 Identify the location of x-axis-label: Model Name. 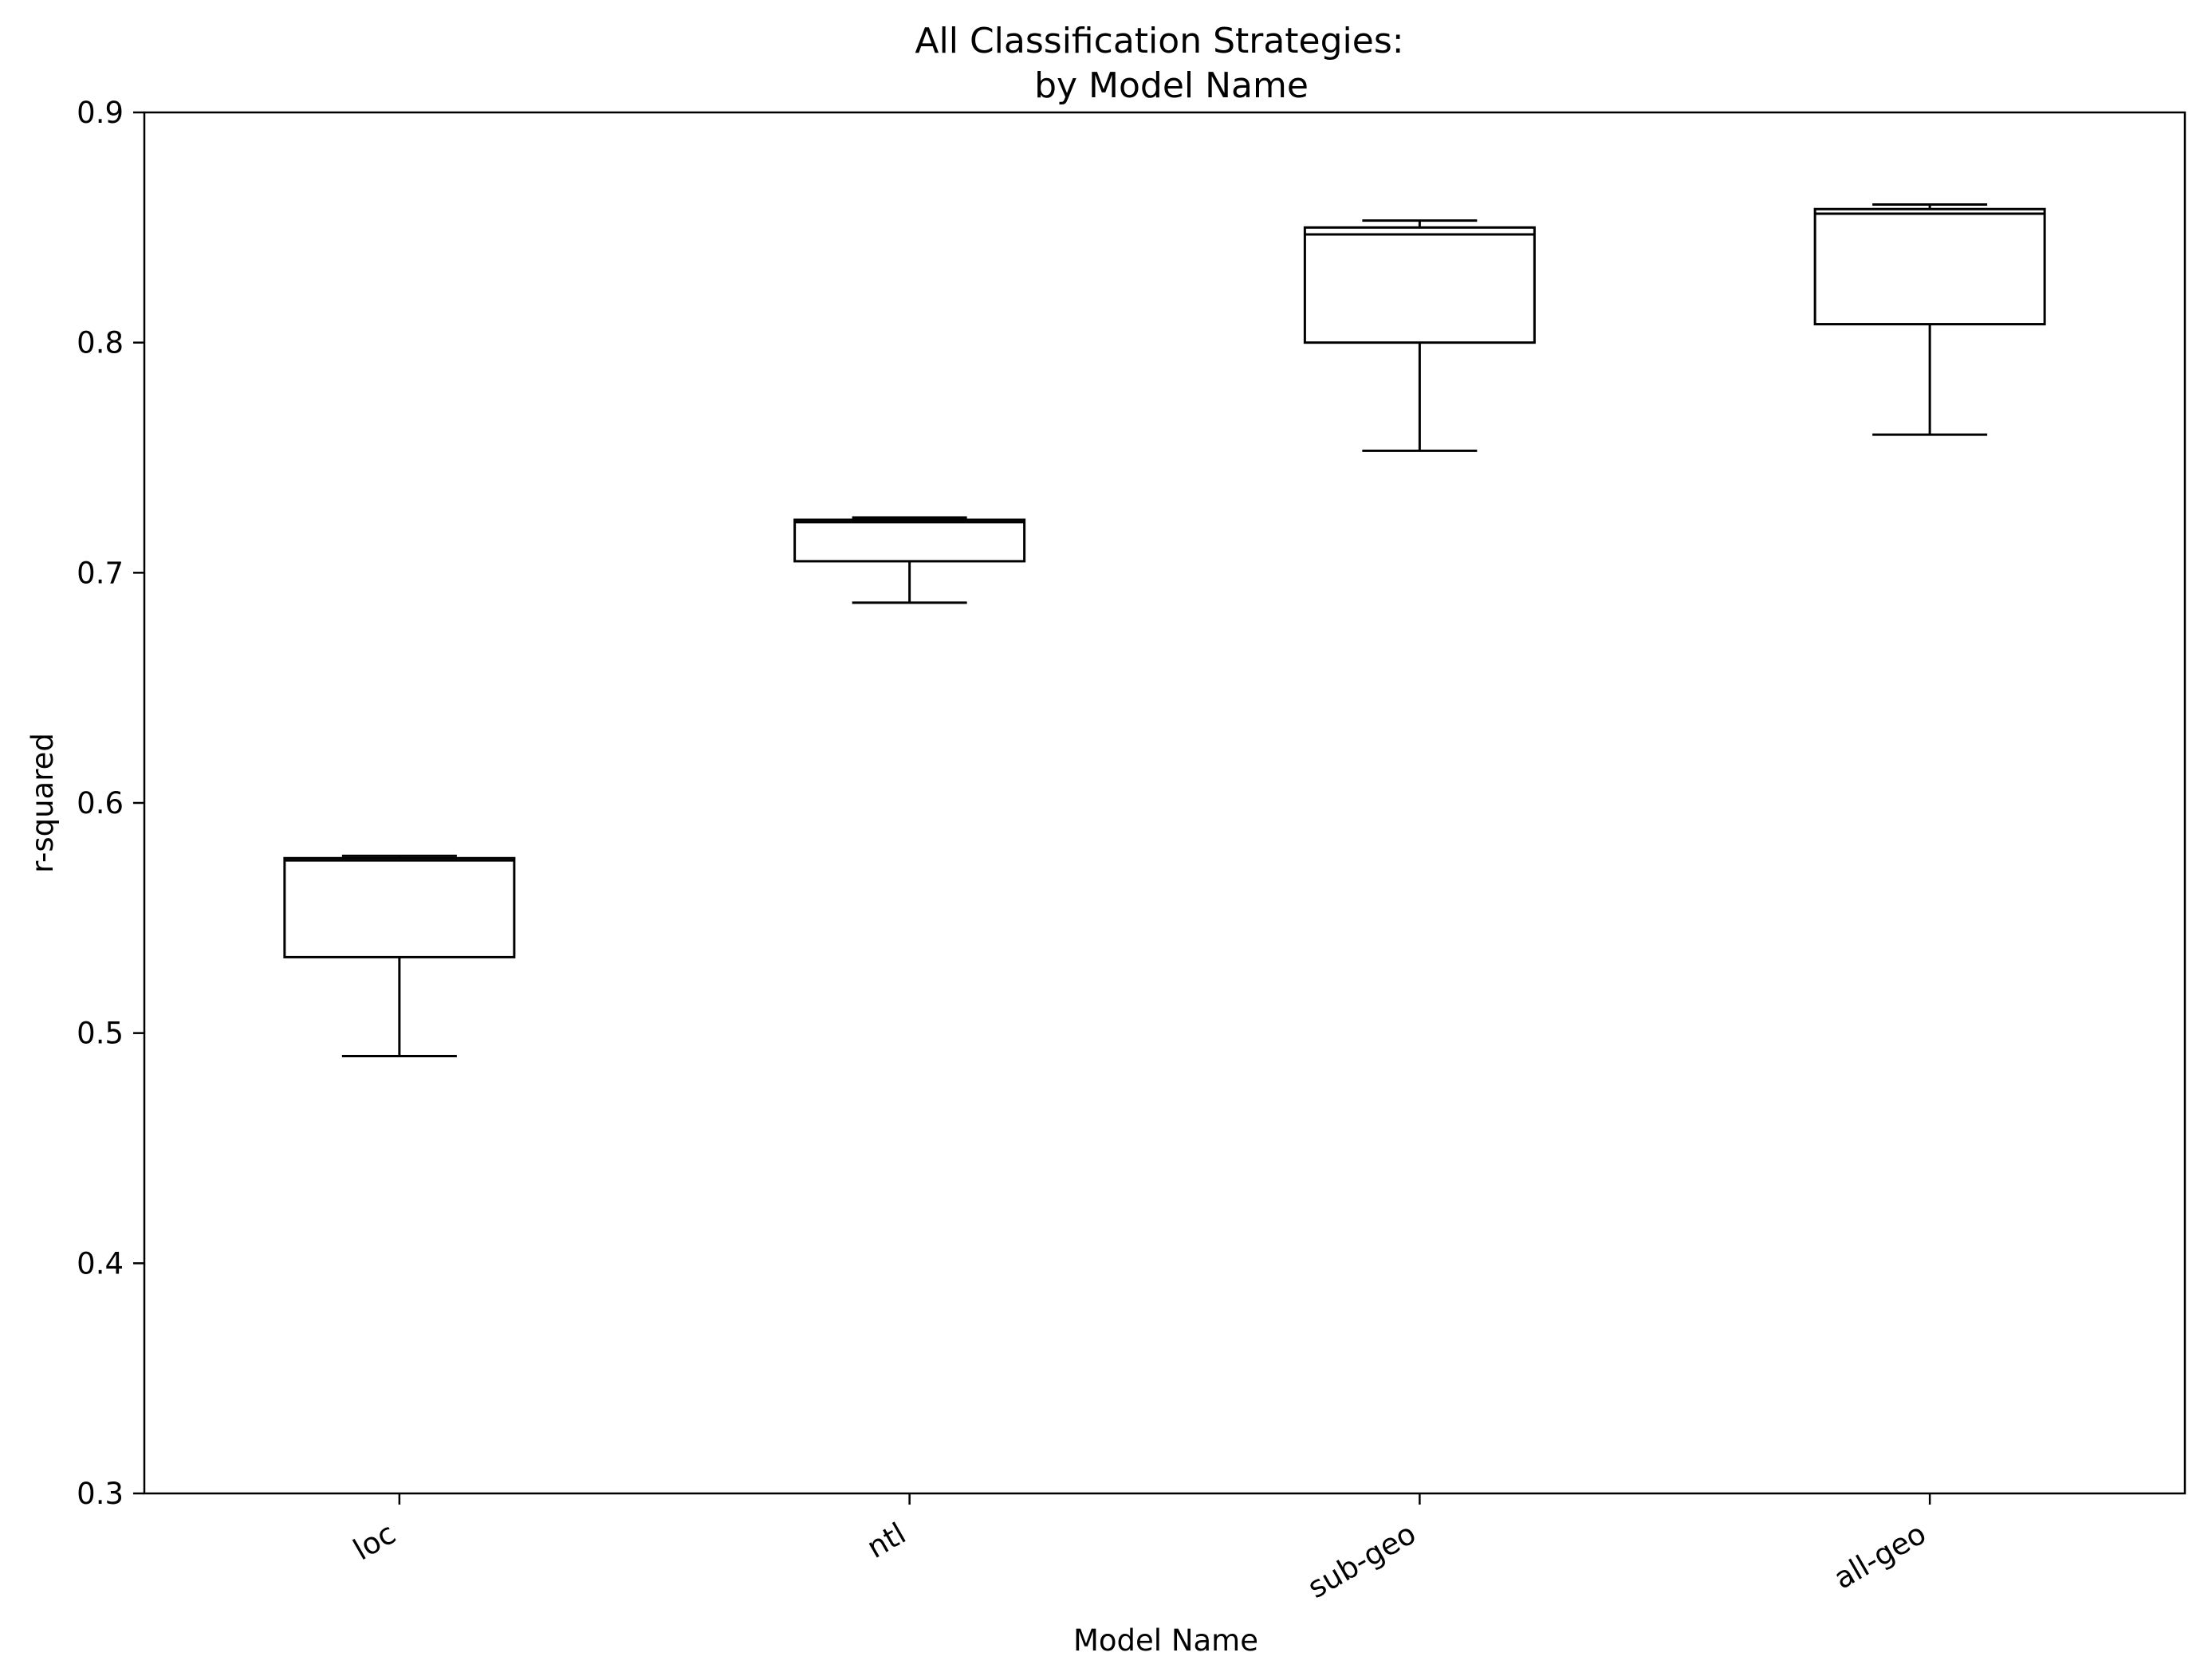
(1165, 1640).